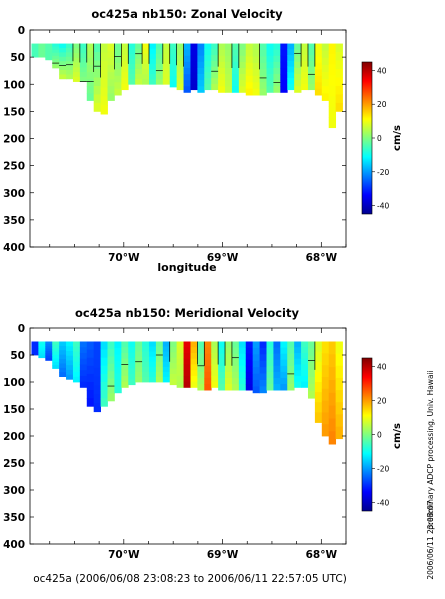 The height and width of the screenshot is (599, 445). I want to click on x-tick-label: 70°W, so click(124, 258).